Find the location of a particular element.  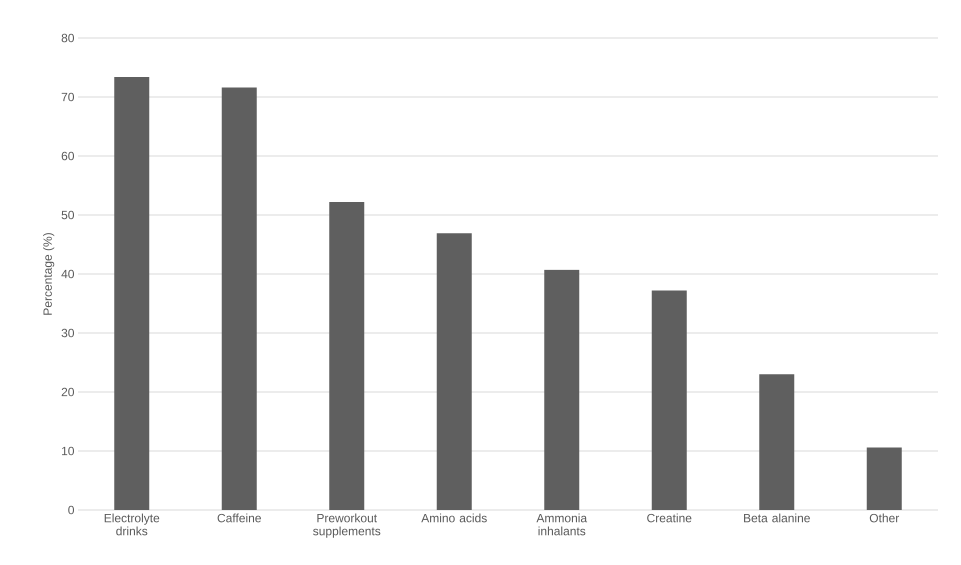

x-tick-label: Preworkout supplements is located at coordinates (346, 526).